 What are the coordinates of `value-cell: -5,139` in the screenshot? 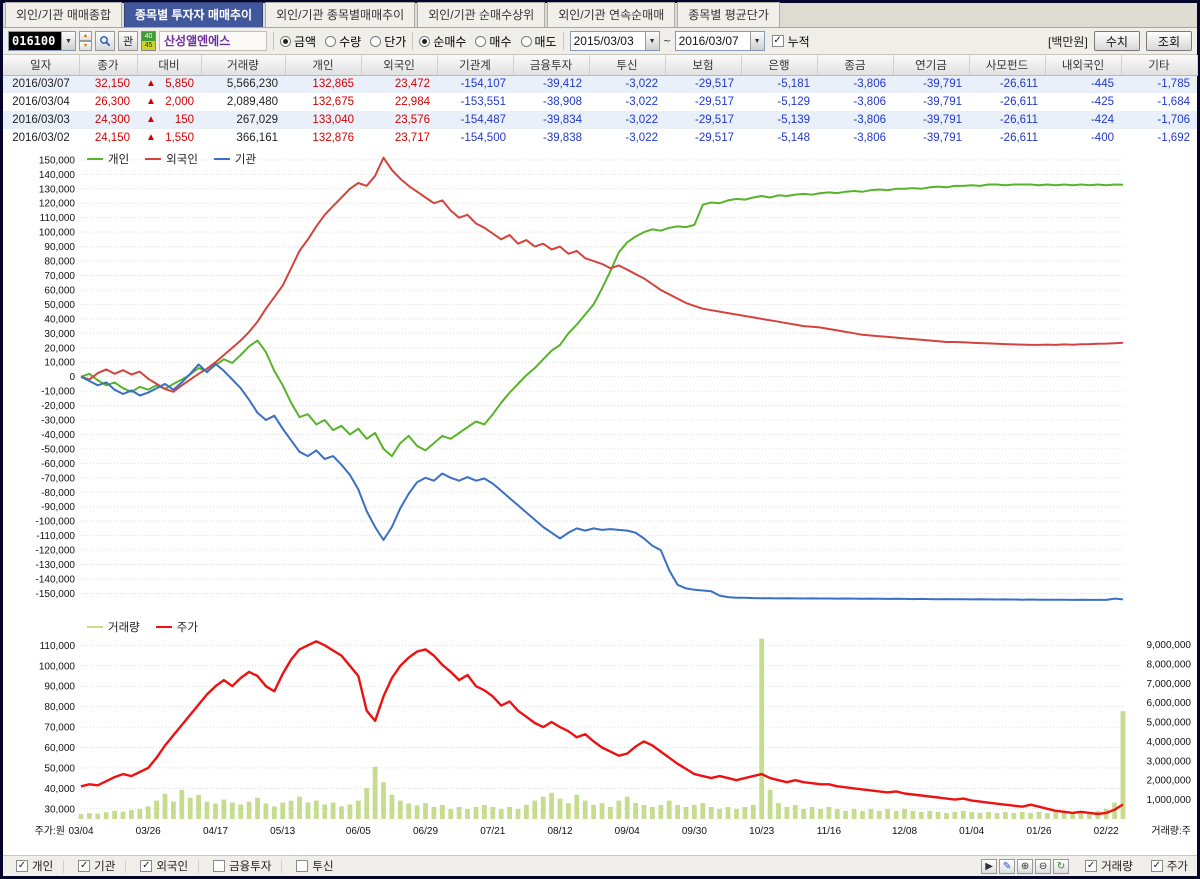 It's located at (793, 120).